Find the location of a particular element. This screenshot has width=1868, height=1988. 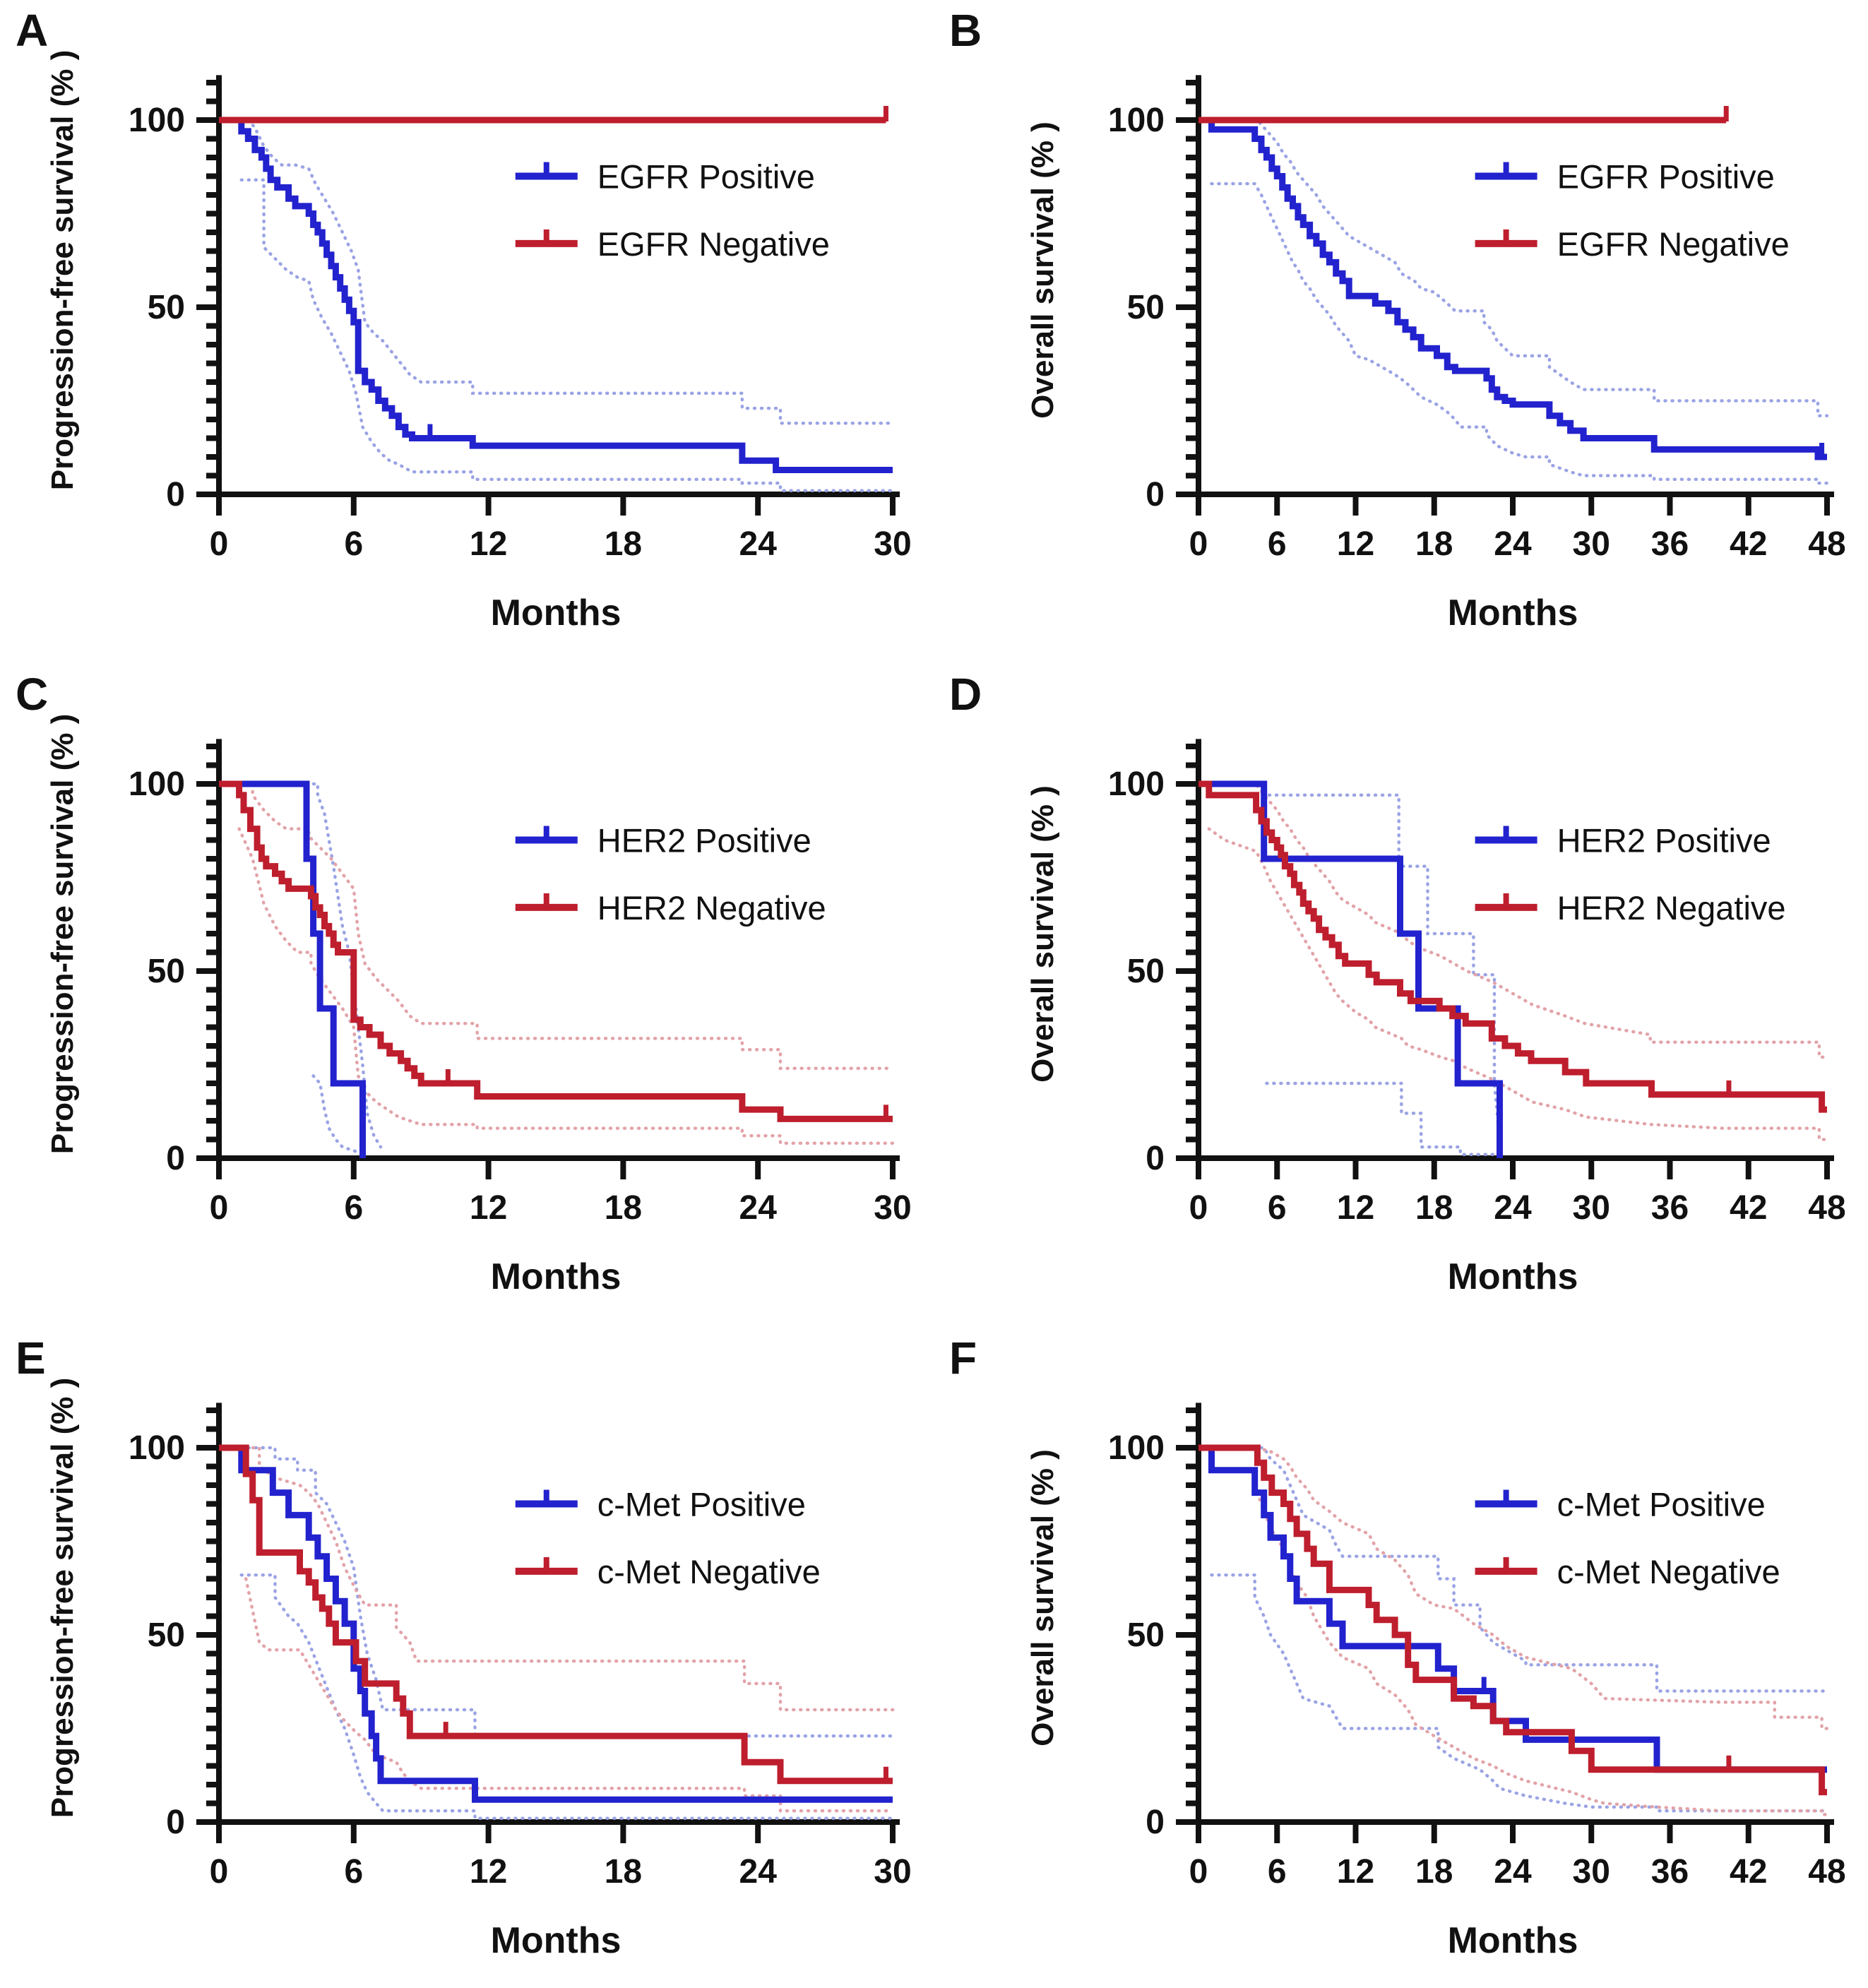

panel-letter-D: D is located at coordinates (965, 695).